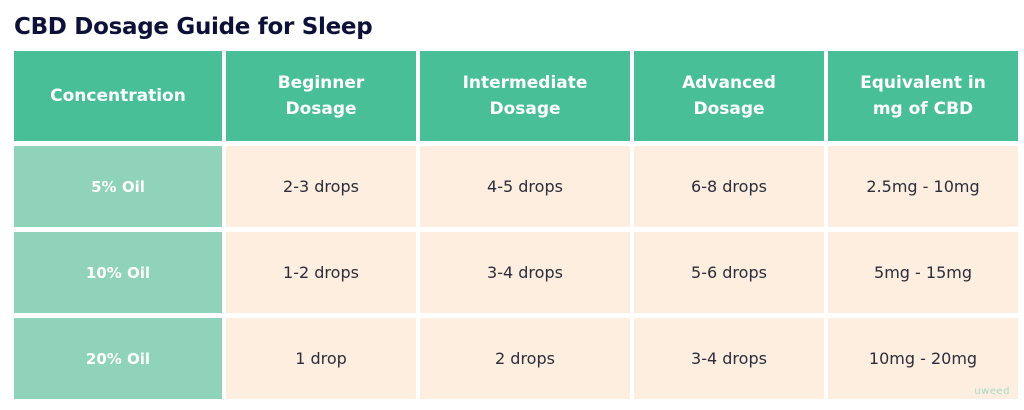 The height and width of the screenshot is (410, 1024). Describe the element at coordinates (923, 358) in the screenshot. I see `cell-equivalent: 10mg - 20mg` at that location.